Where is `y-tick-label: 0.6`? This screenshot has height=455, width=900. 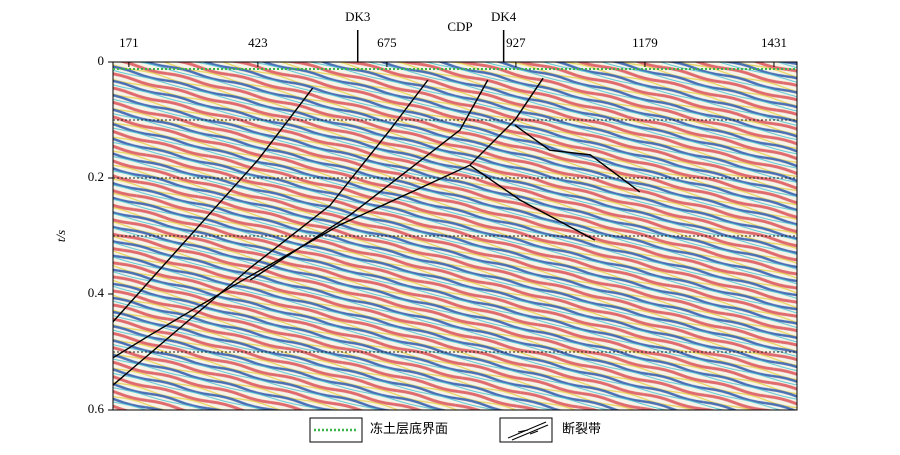
y-tick-label: 0.6 is located at coordinates (96, 408).